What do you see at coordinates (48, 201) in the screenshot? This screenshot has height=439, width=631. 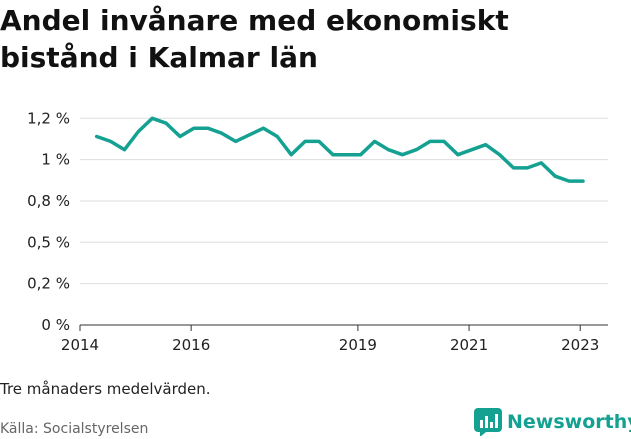 I see `y-tick-label: 0,8 %` at bounding box center [48, 201].